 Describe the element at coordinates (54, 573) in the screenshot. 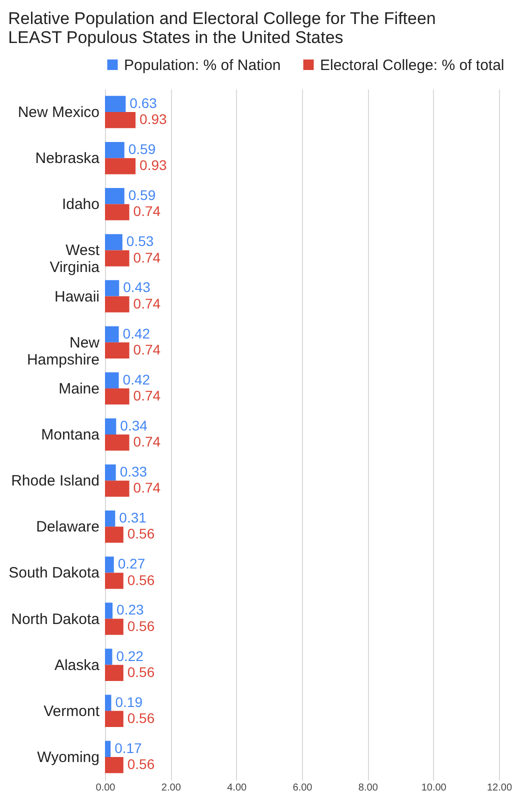

I see `y-tick-label: South Dakota` at that location.